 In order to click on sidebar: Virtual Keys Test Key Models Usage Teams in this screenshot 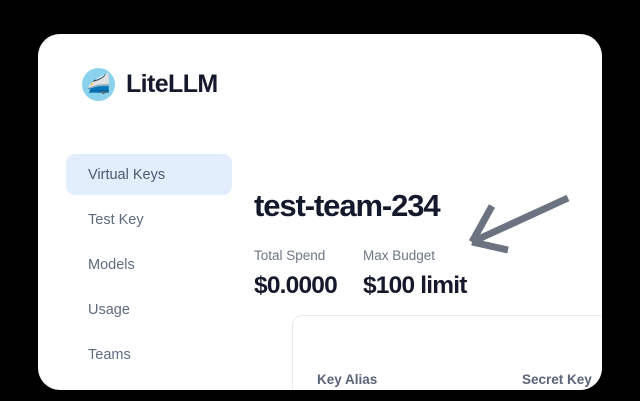, I will do `click(149, 266)`.